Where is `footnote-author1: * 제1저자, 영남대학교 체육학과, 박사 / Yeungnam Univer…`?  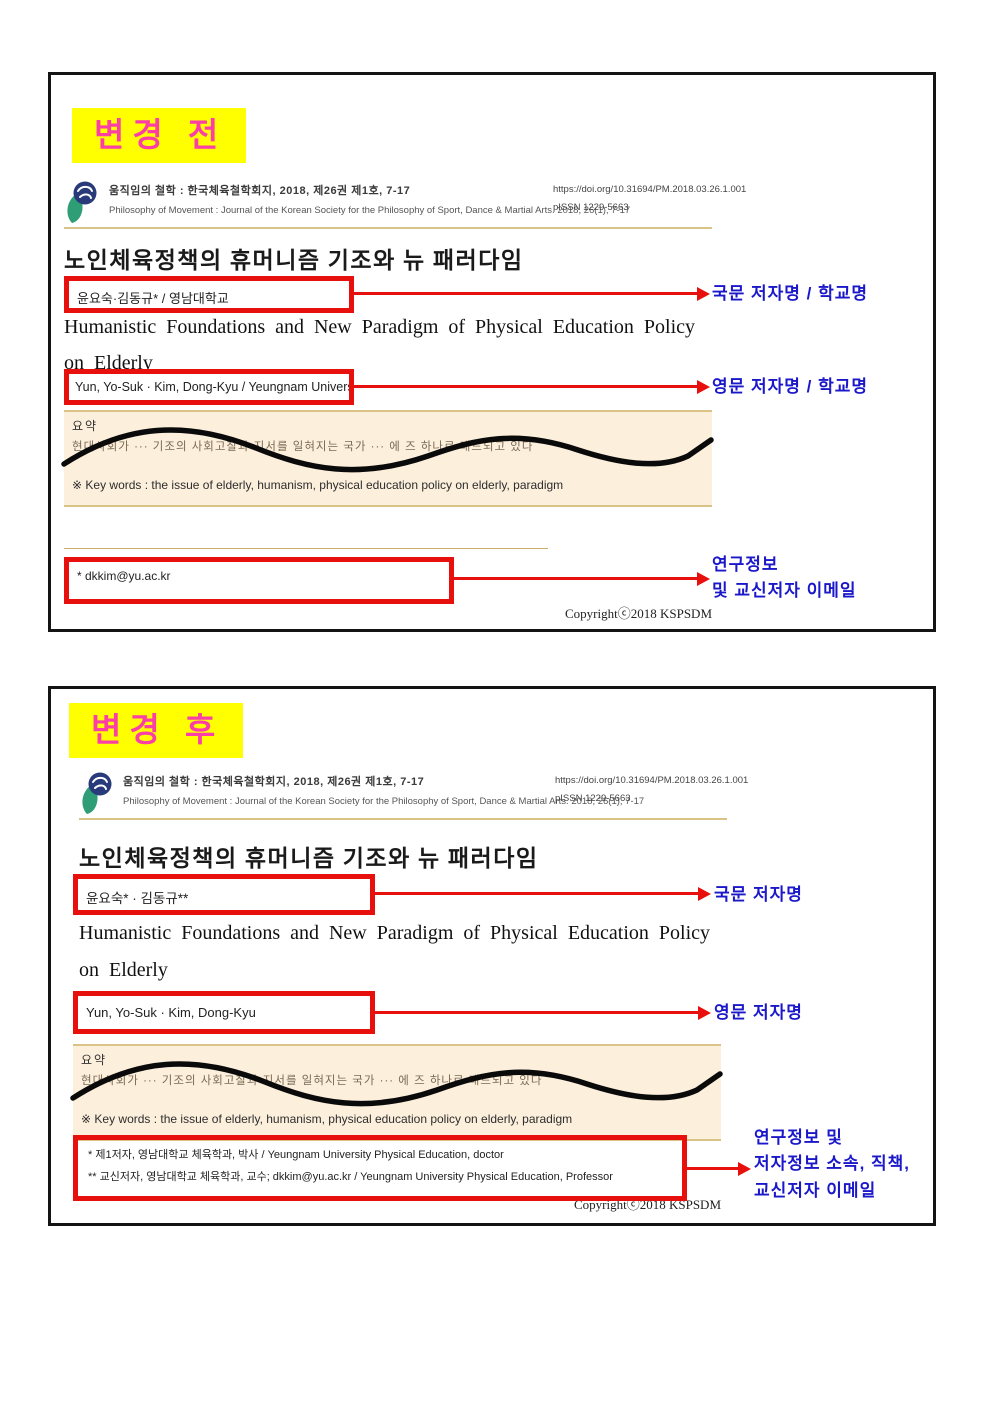
footnote-author1: * 제1저자, 영남대학교 체육학과, 박사 / Yeungnam Univer… is located at coordinates (296, 1155).